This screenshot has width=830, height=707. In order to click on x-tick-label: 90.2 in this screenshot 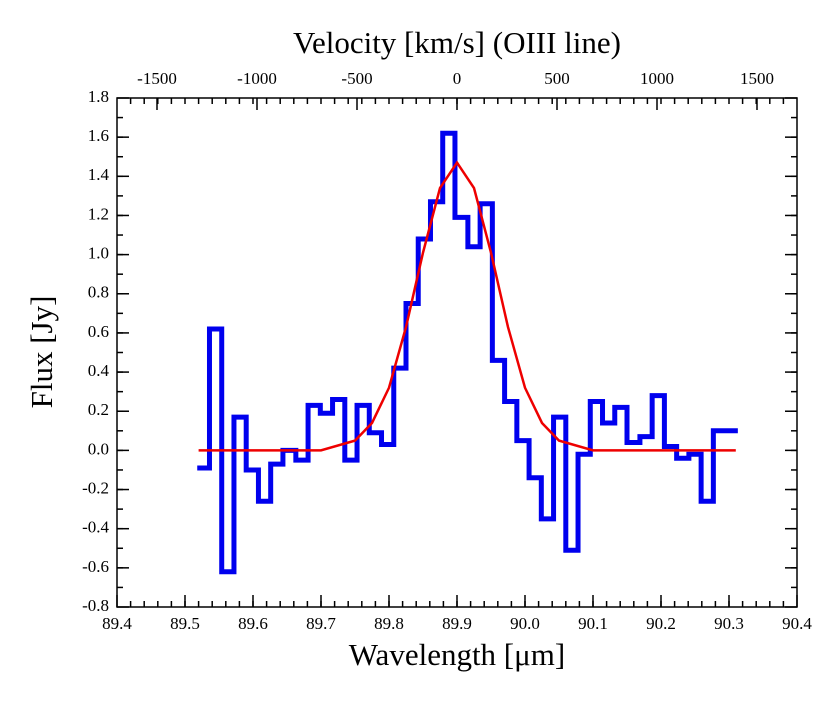, I will do `click(661, 623)`.